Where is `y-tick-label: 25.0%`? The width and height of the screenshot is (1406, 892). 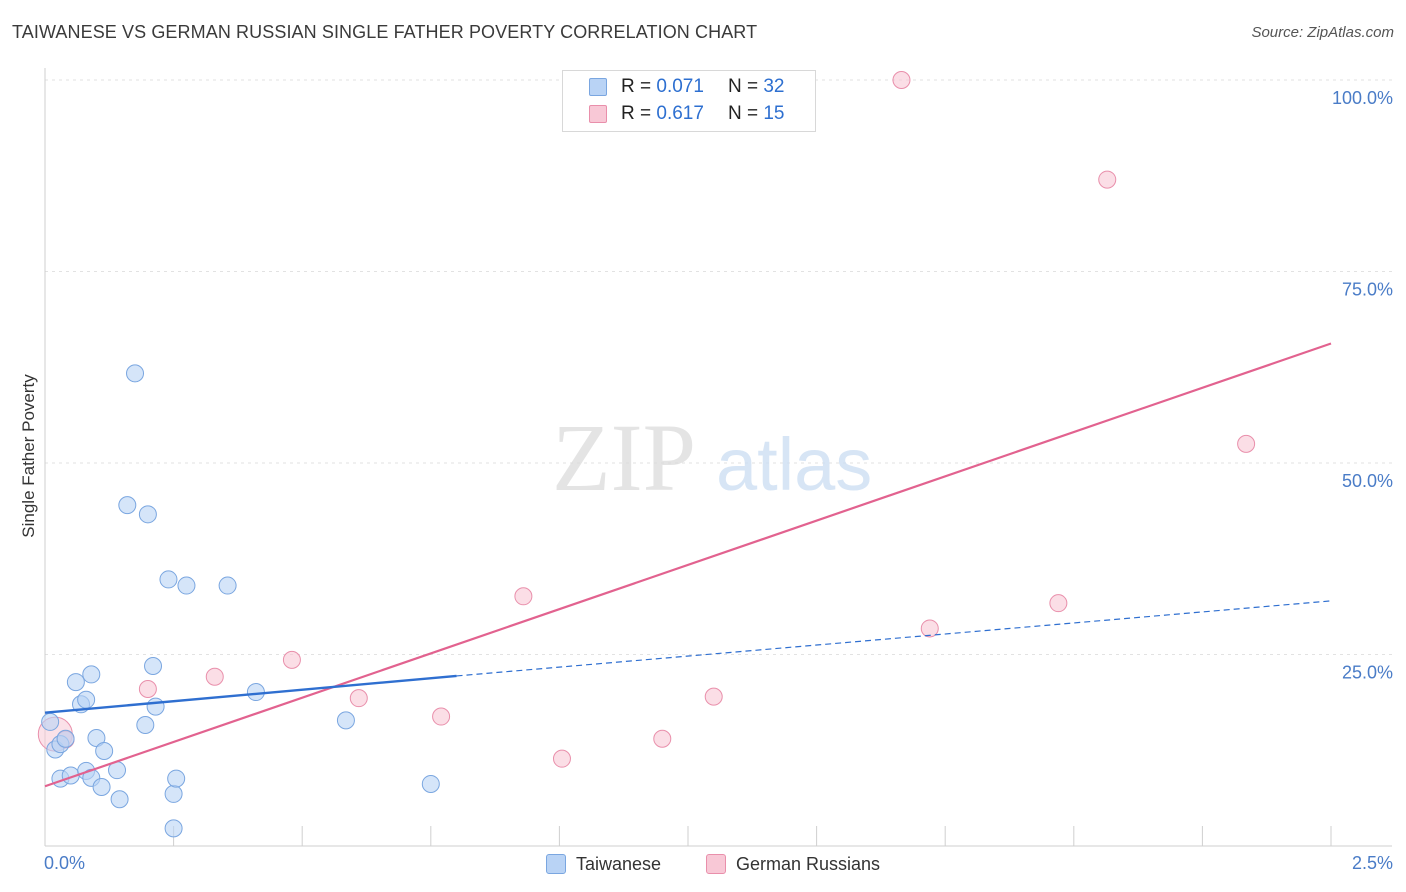
y-tick-label: 25.0% is located at coordinates (1367, 673).